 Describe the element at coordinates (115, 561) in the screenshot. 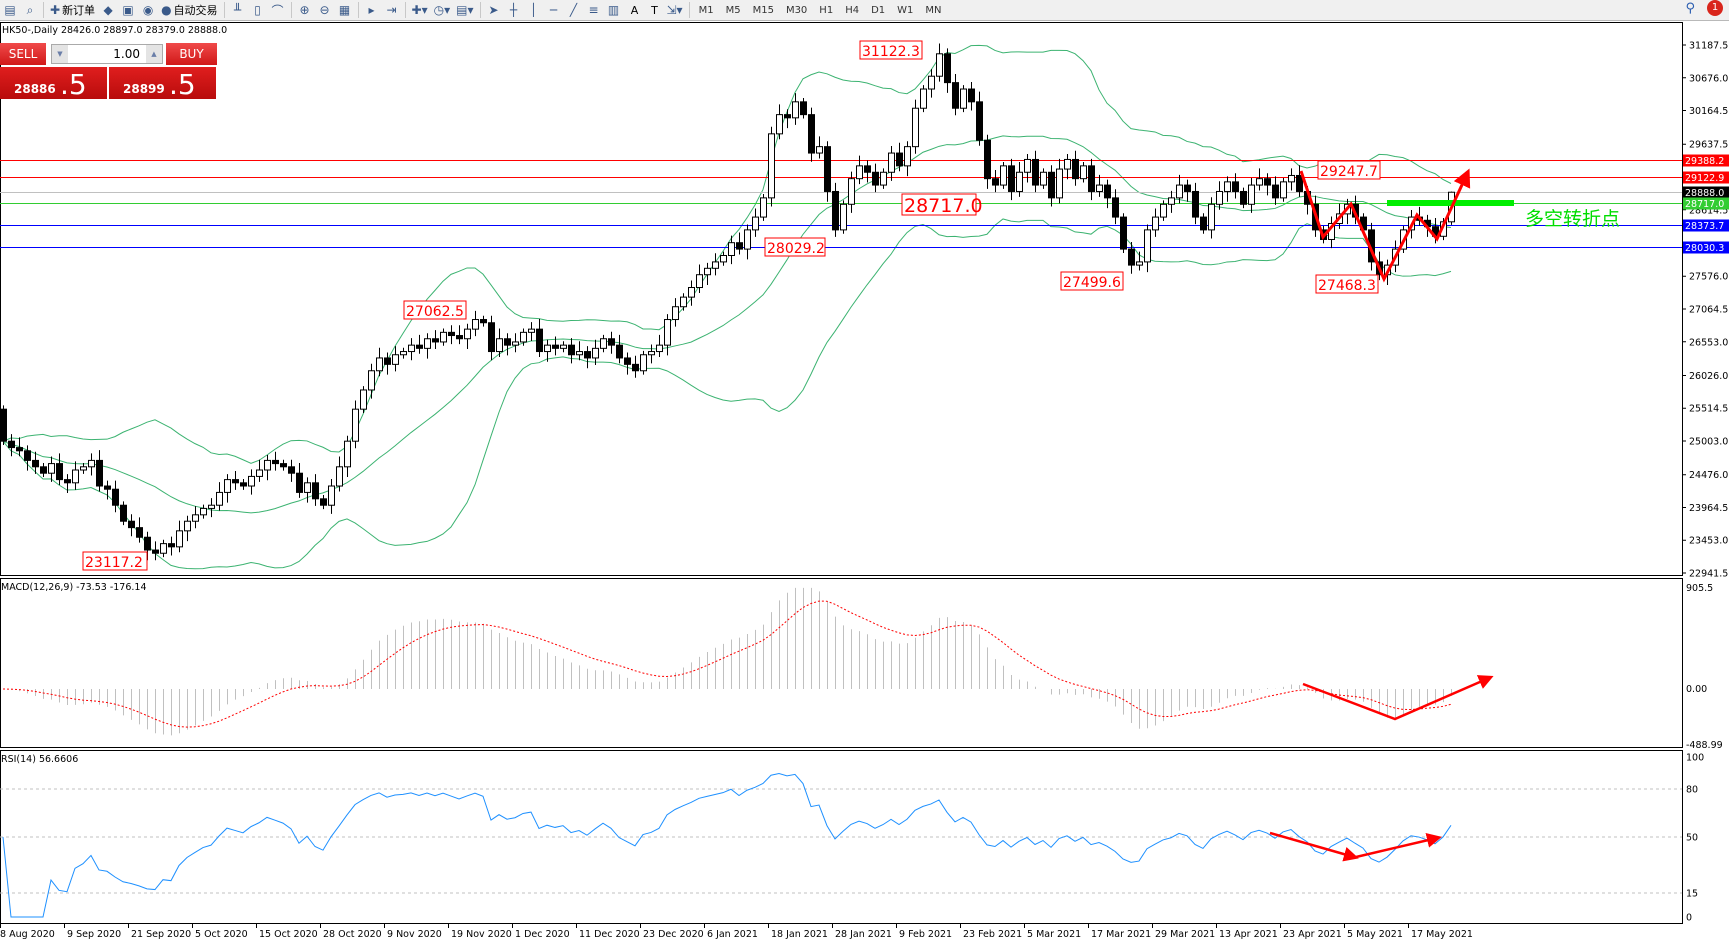

I see `annotation-box` at that location.